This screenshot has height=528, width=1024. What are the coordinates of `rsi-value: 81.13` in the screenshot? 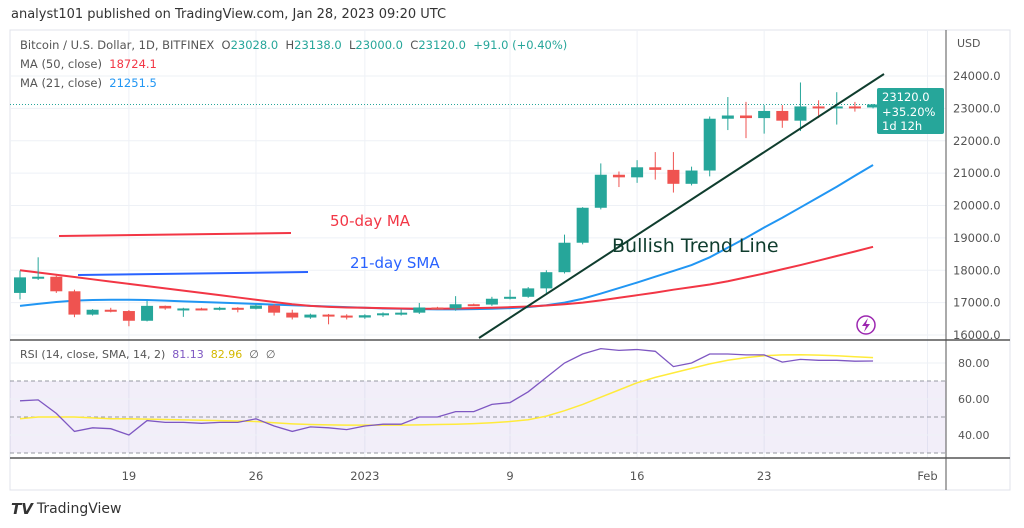 It's located at (188, 354).